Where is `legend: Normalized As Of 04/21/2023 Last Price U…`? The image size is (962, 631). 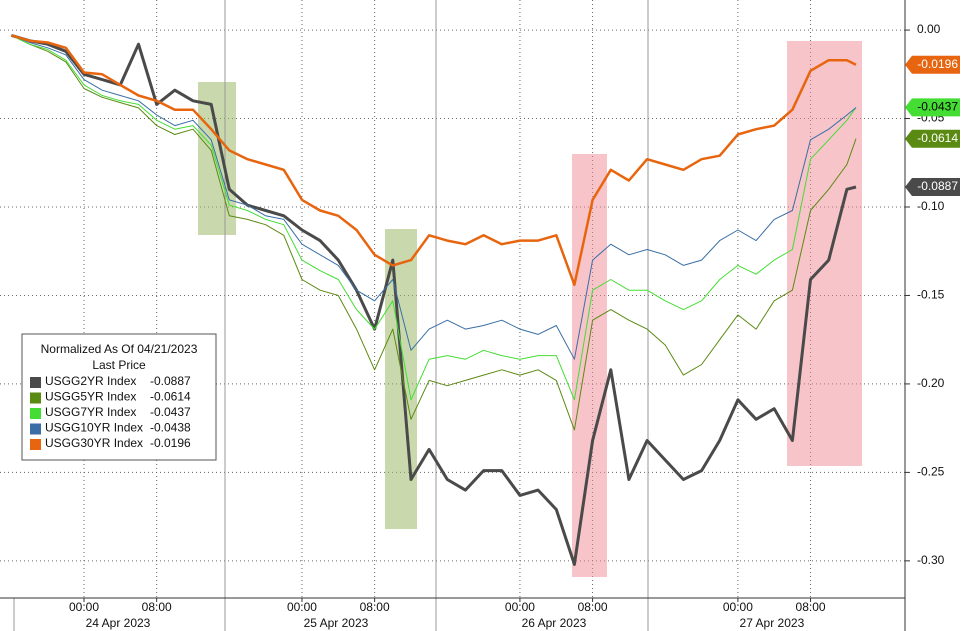
legend: Normalized As Of 04/21/2023 Last Price U… is located at coordinates (119, 397).